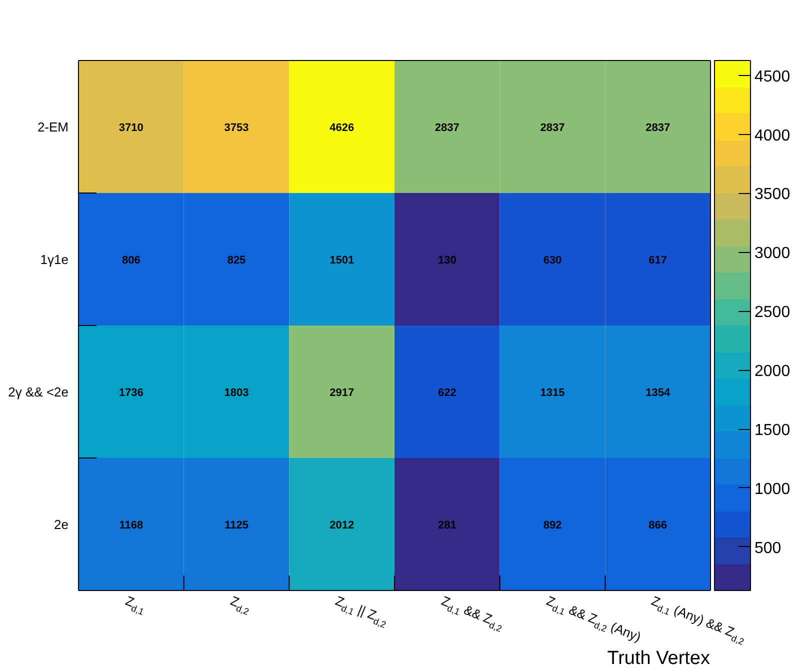 This screenshot has height=672, width=796. I want to click on data-label: 130, so click(447, 260).